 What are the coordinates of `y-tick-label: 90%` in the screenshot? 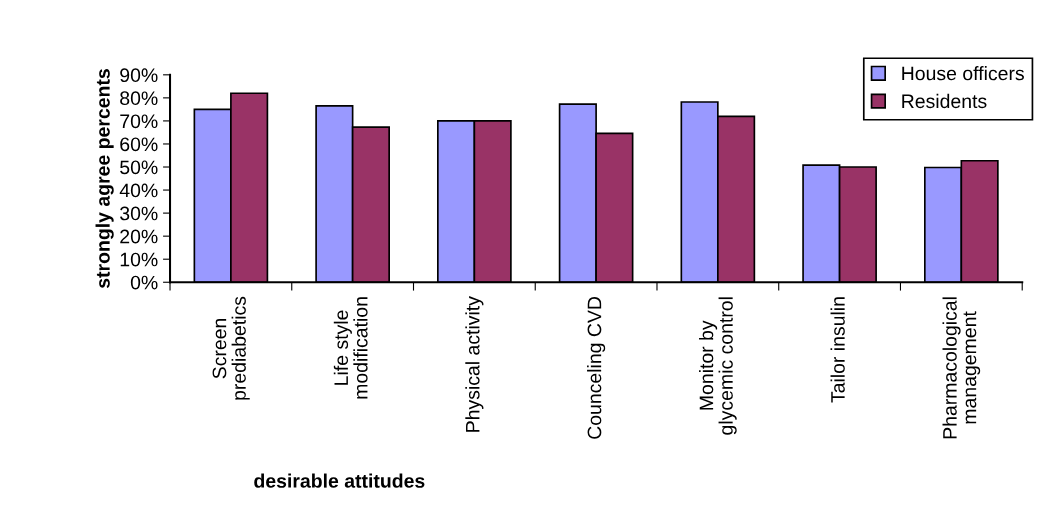 It's located at (139, 75).